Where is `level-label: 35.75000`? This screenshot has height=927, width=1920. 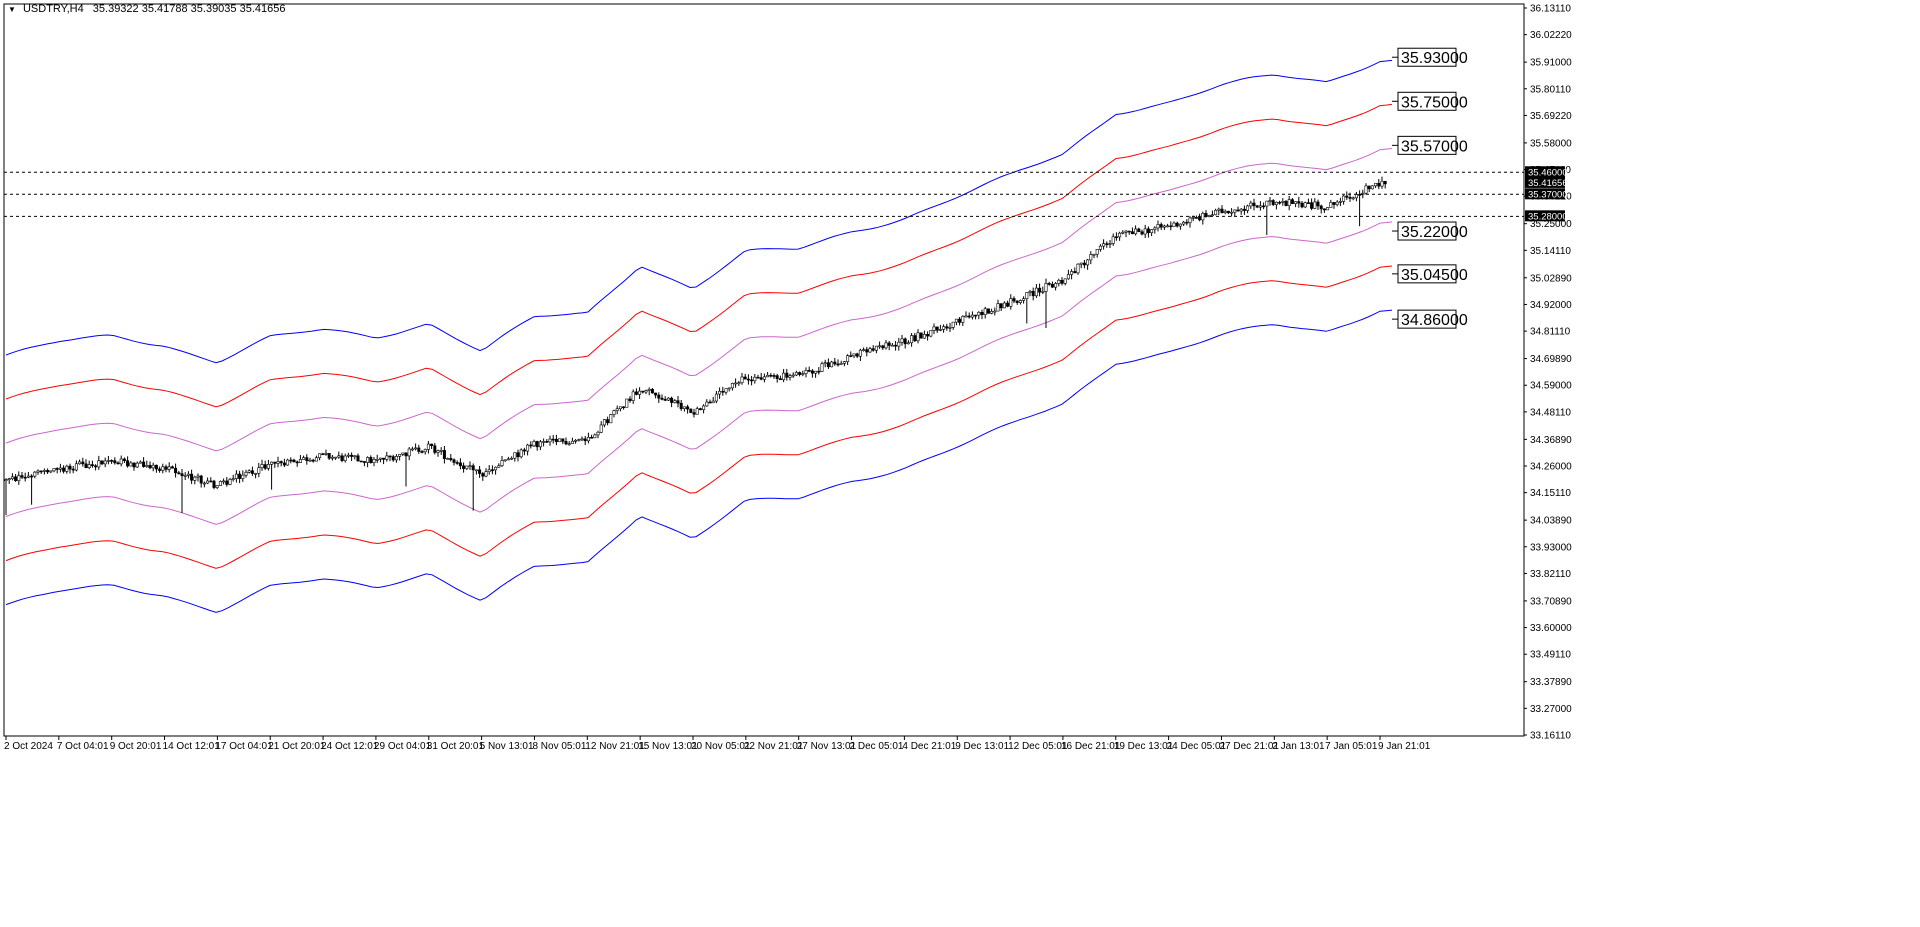
level-label: 35.75000 is located at coordinates (1430, 101).